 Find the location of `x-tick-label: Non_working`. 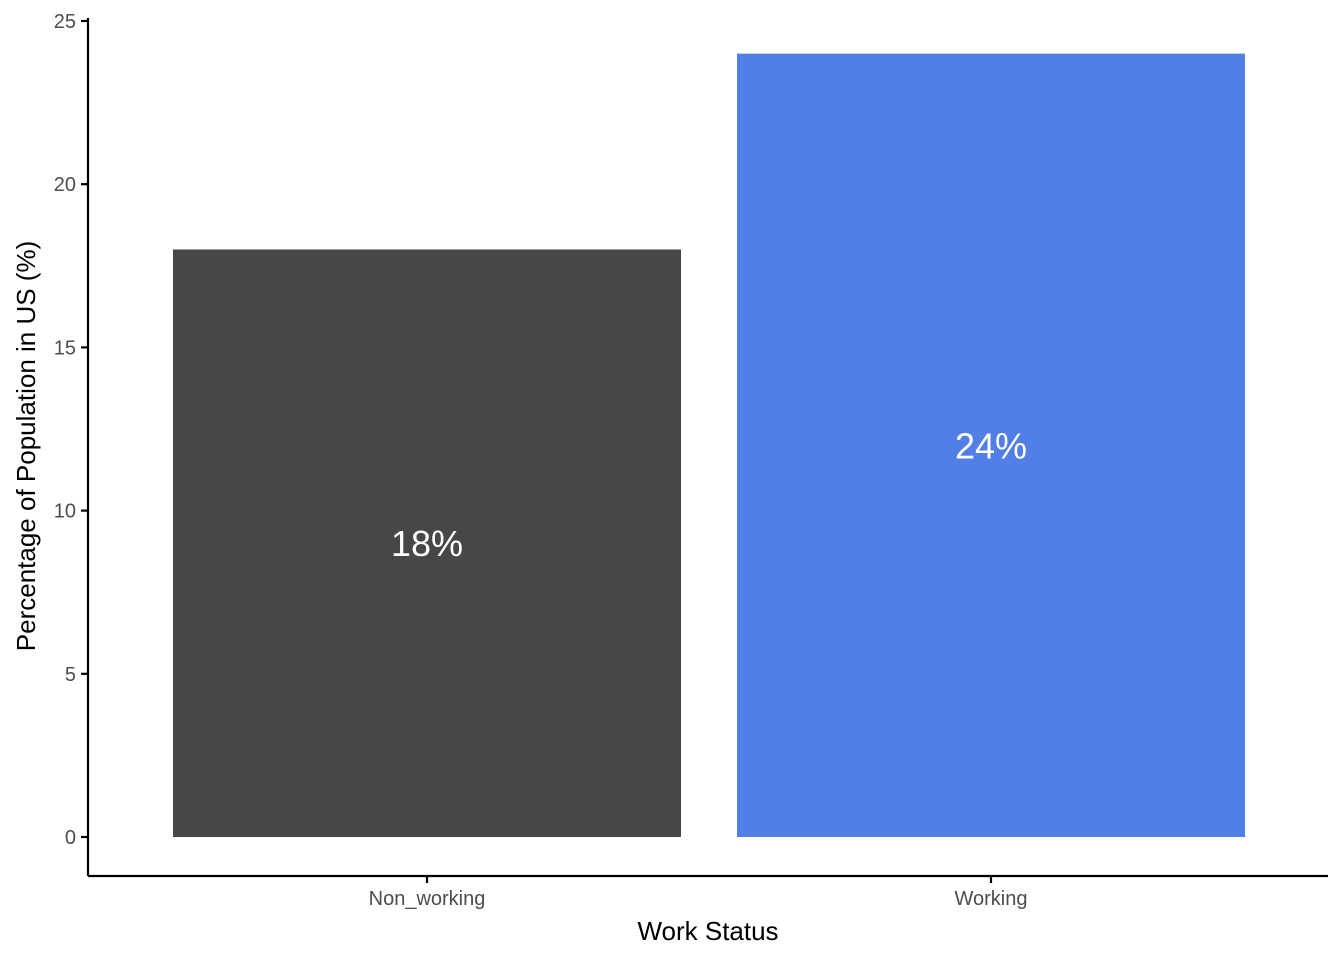

x-tick-label: Non_working is located at coordinates (427, 899).